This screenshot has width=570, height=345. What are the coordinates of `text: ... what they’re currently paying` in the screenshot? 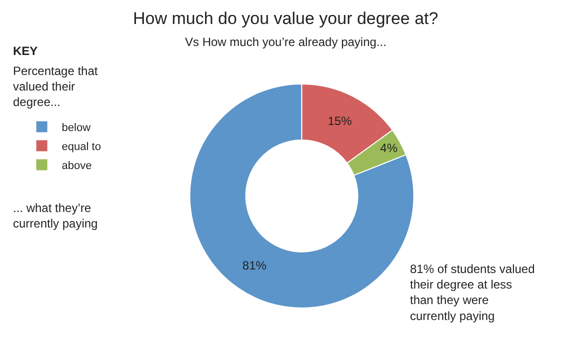 It's located at (55, 216).